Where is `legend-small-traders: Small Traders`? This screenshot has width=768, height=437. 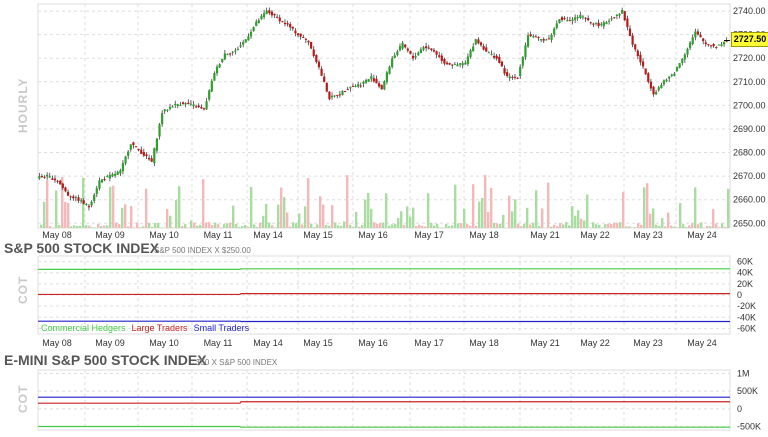
legend-small-traders: Small Traders is located at coordinates (222, 328).